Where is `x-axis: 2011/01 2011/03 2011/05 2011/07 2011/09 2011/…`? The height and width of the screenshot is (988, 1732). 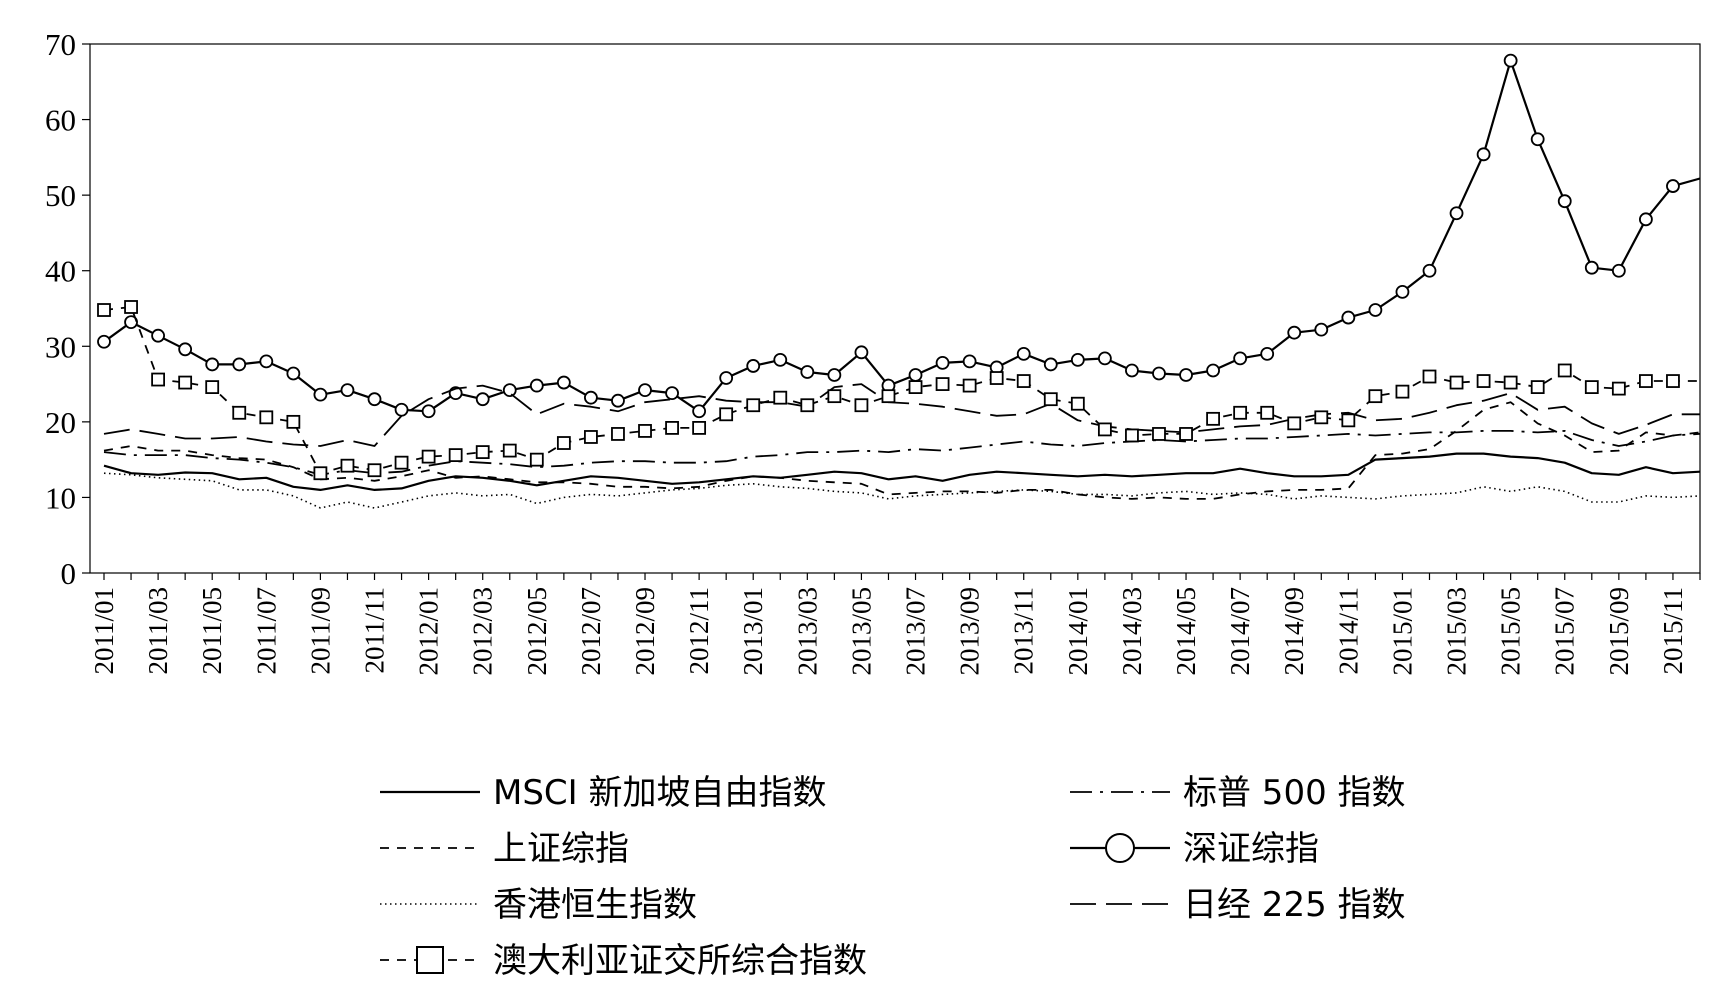
x-axis: 2011/01 2011/03 2011/05 2011/07 2011/09 2011/… is located at coordinates (895, 624).